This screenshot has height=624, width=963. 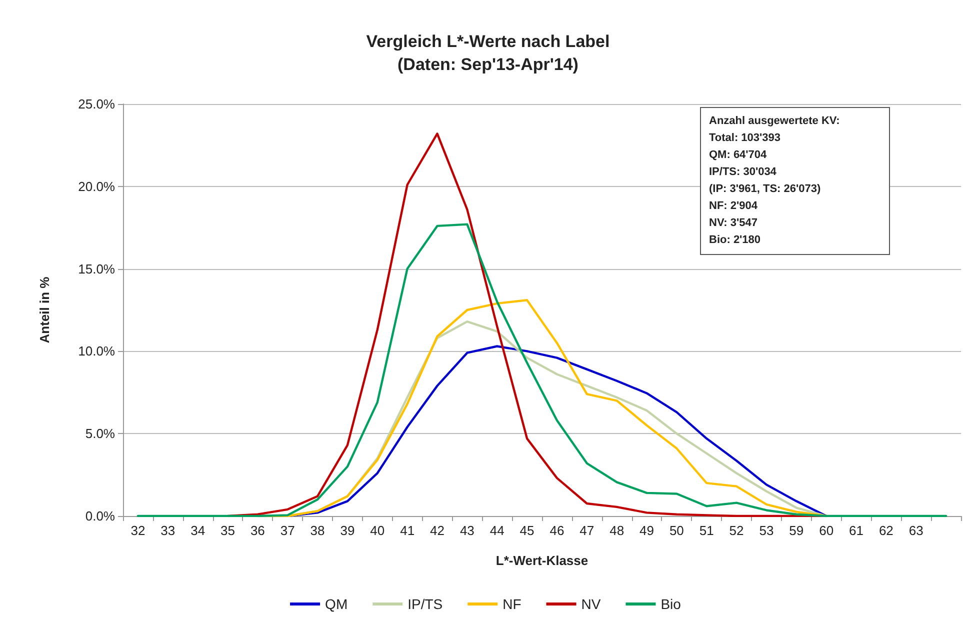 I want to click on y-tick-label: 15.0%, so click(x=97, y=268).